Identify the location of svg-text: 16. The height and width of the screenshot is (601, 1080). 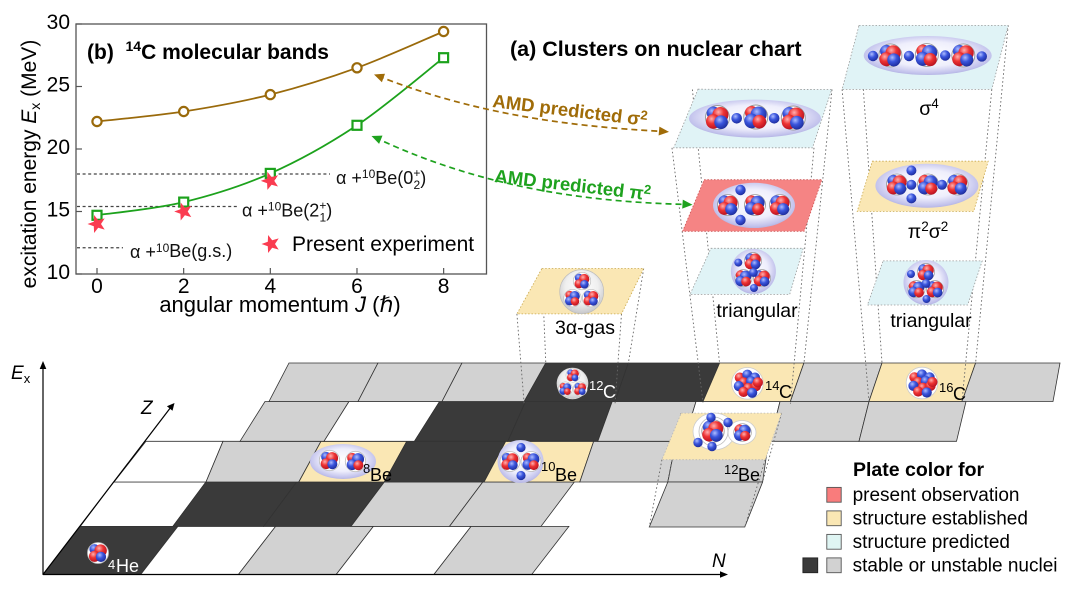
(946, 387).